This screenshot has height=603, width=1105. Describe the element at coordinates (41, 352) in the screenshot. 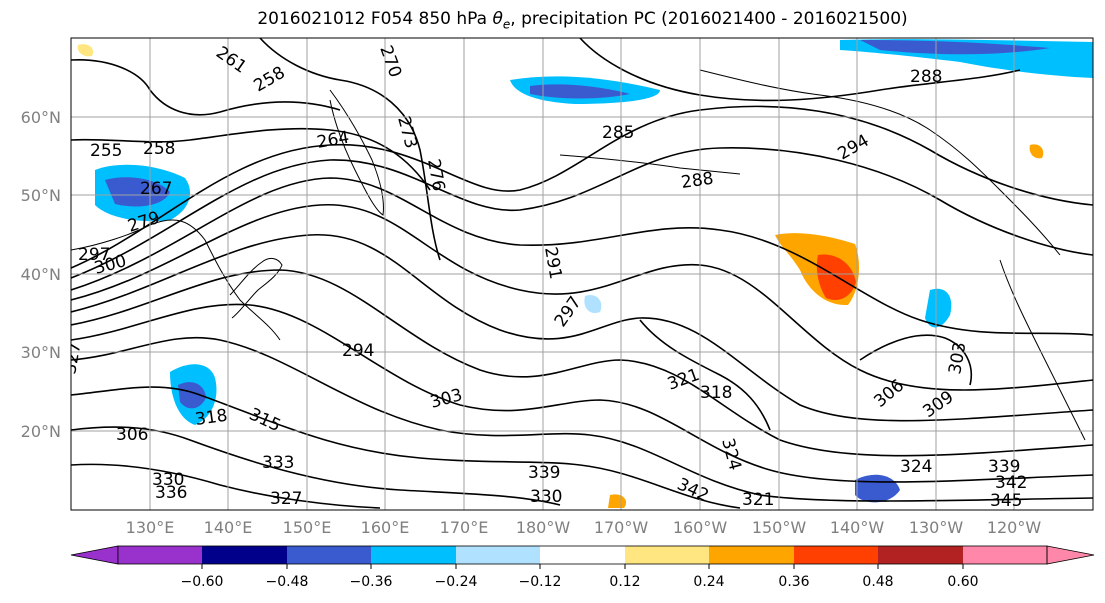

I see `lat-label-30n: 30°N` at that location.